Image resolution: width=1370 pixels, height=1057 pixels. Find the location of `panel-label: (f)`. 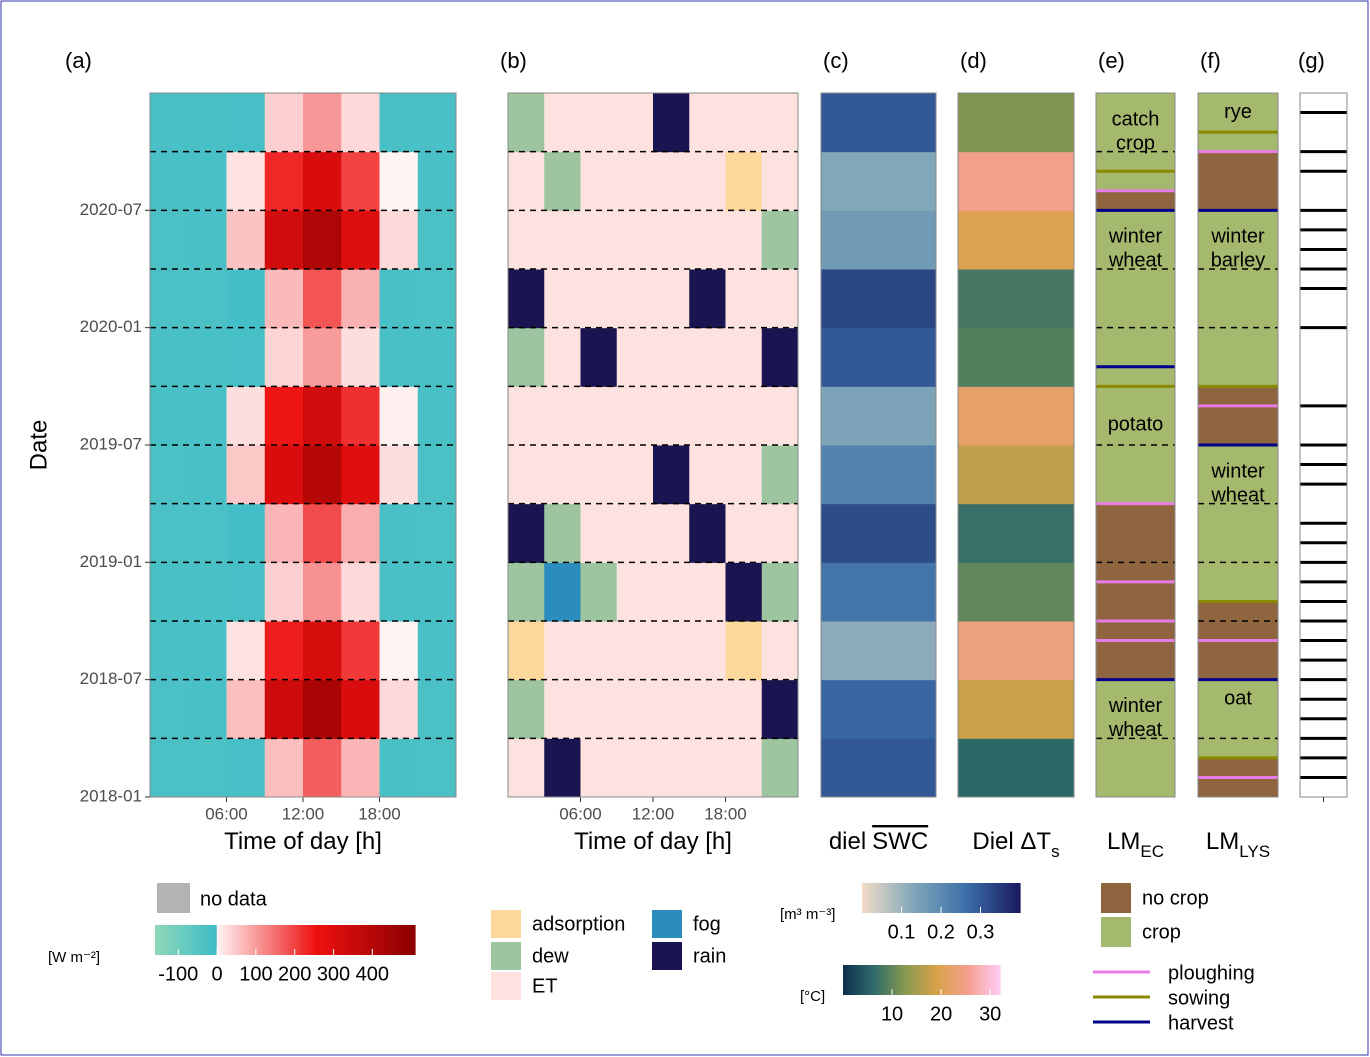

panel-label: (f) is located at coordinates (1210, 60).